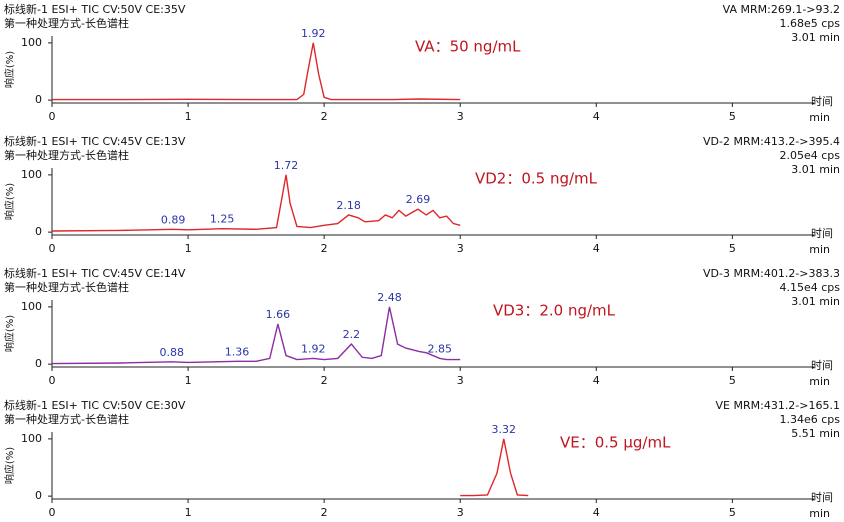 The width and height of the screenshot is (844, 522). Describe the element at coordinates (809, 155) in the screenshot. I see `header-right: 2.05e4 cps` at that location.